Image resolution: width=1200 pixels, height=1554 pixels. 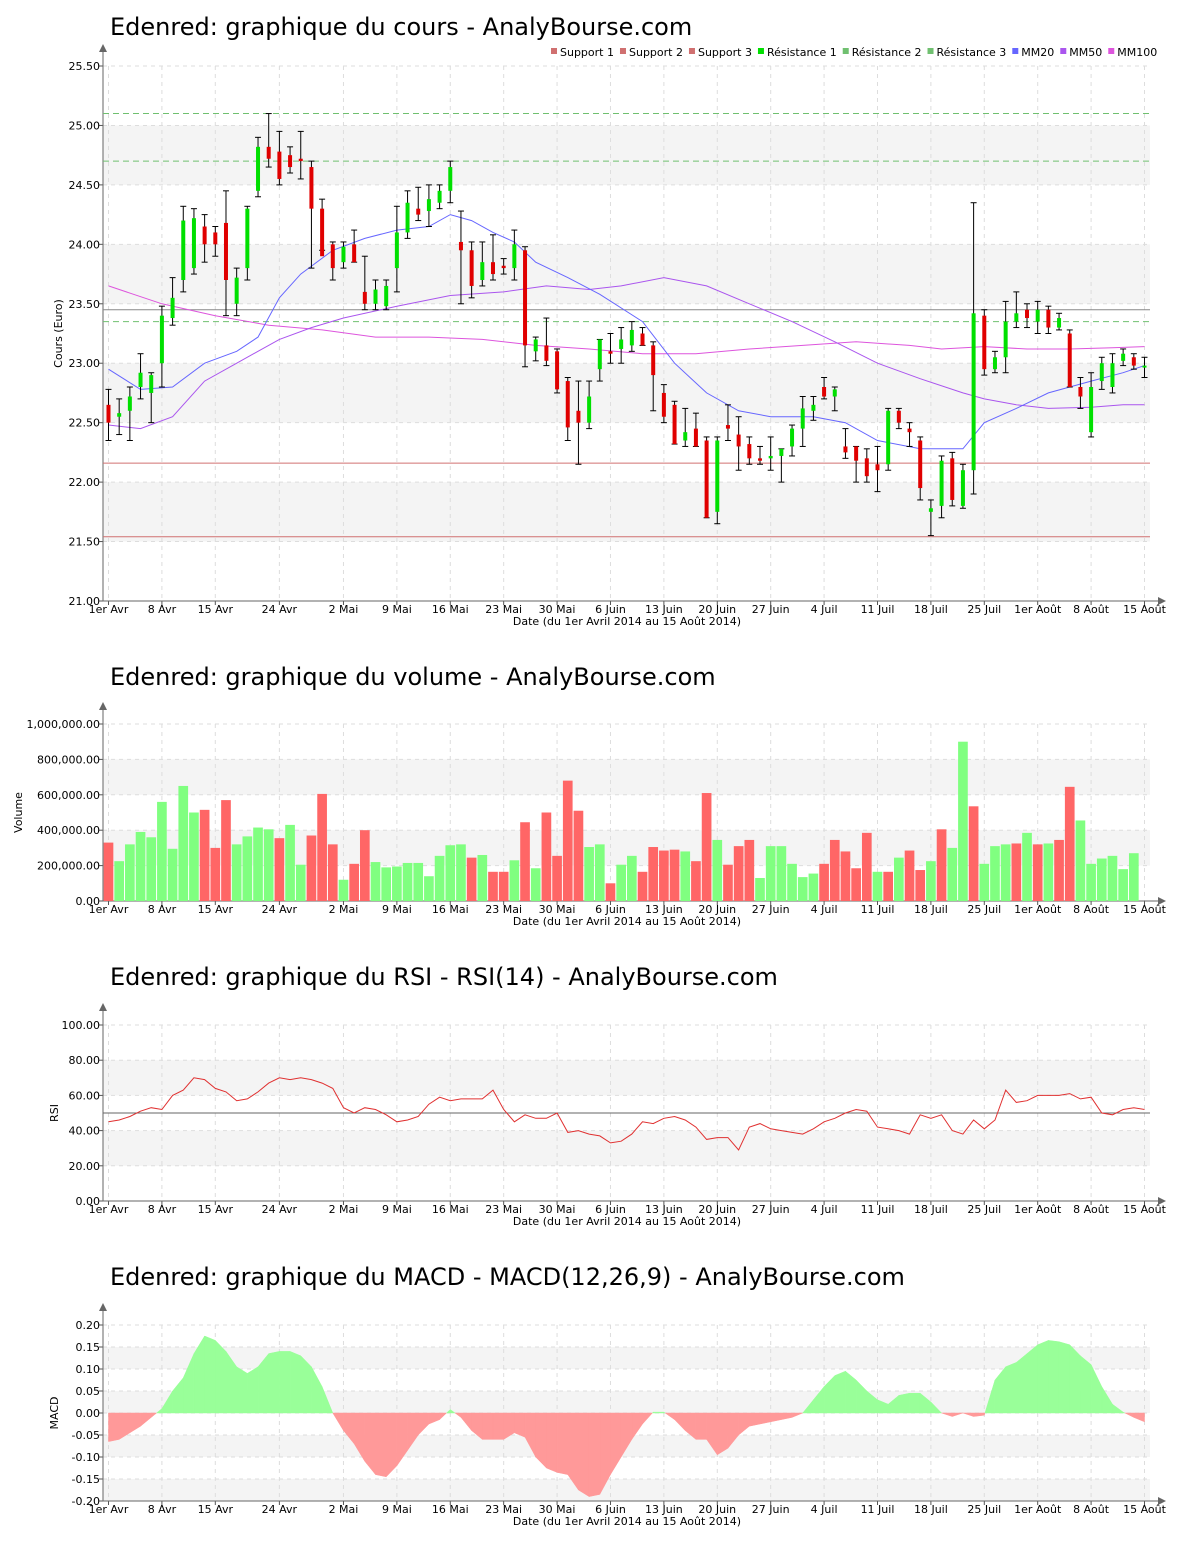 What do you see at coordinates (54, 1413) in the screenshot?
I see `y-axis-label: MACD` at bounding box center [54, 1413].